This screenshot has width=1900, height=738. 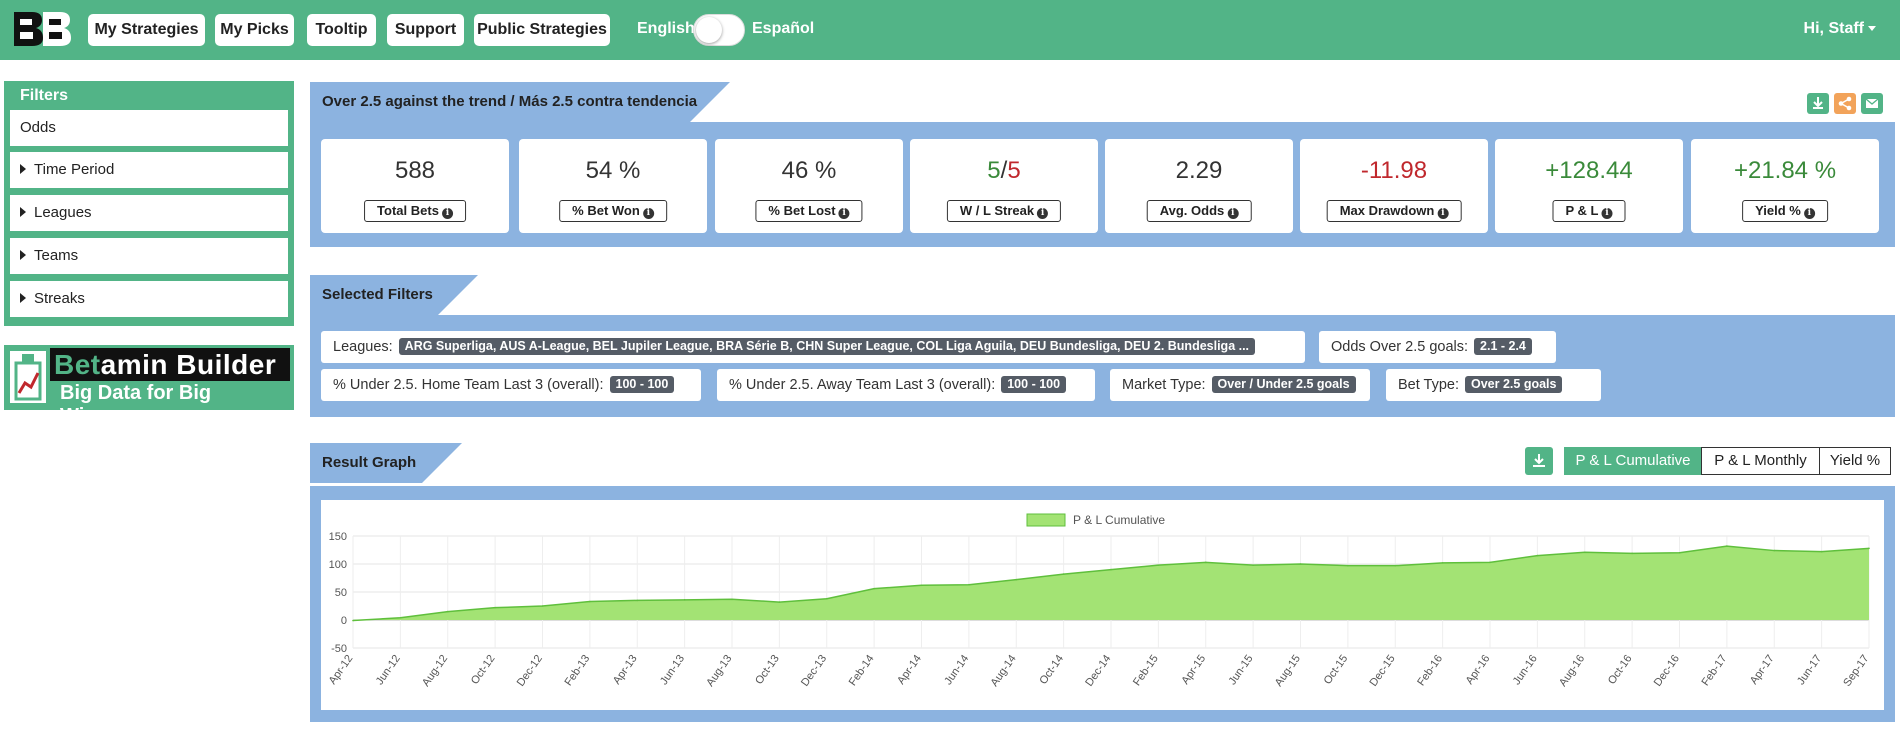 I want to click on y-tick-label: 0, so click(x=344, y=621).